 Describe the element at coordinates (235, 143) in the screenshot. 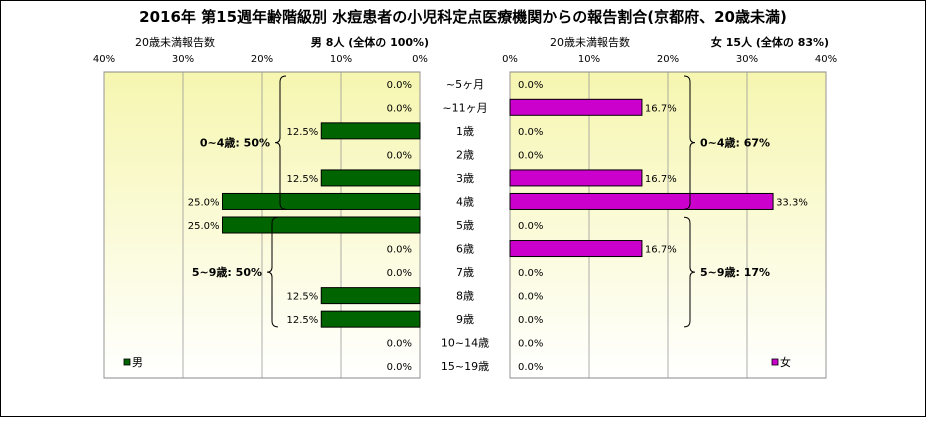

I see `group-label: 0~4歳: 50%` at that location.